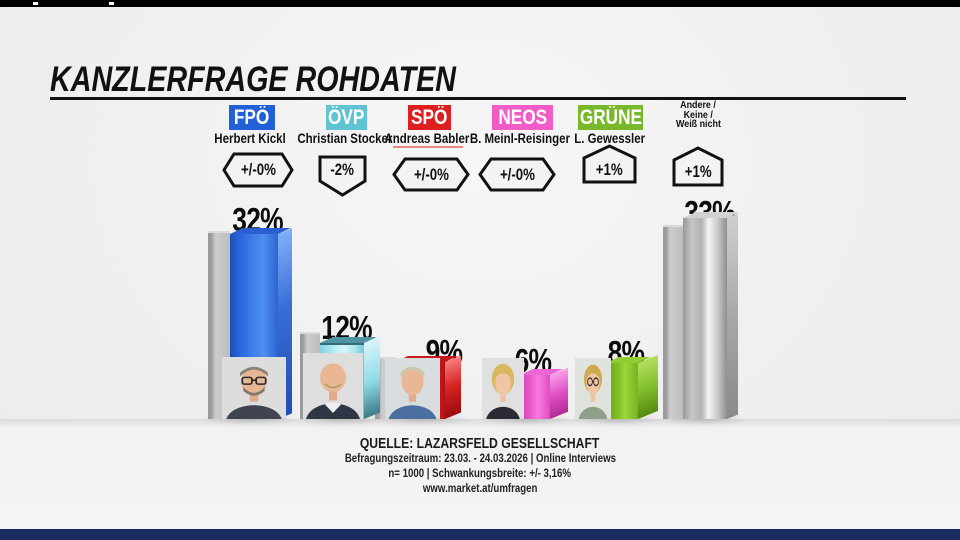 Image resolution: width=960 pixels, height=540 pixels. What do you see at coordinates (427, 138) in the screenshot?
I see `candidate-name-babler: Andreas Babler` at bounding box center [427, 138].